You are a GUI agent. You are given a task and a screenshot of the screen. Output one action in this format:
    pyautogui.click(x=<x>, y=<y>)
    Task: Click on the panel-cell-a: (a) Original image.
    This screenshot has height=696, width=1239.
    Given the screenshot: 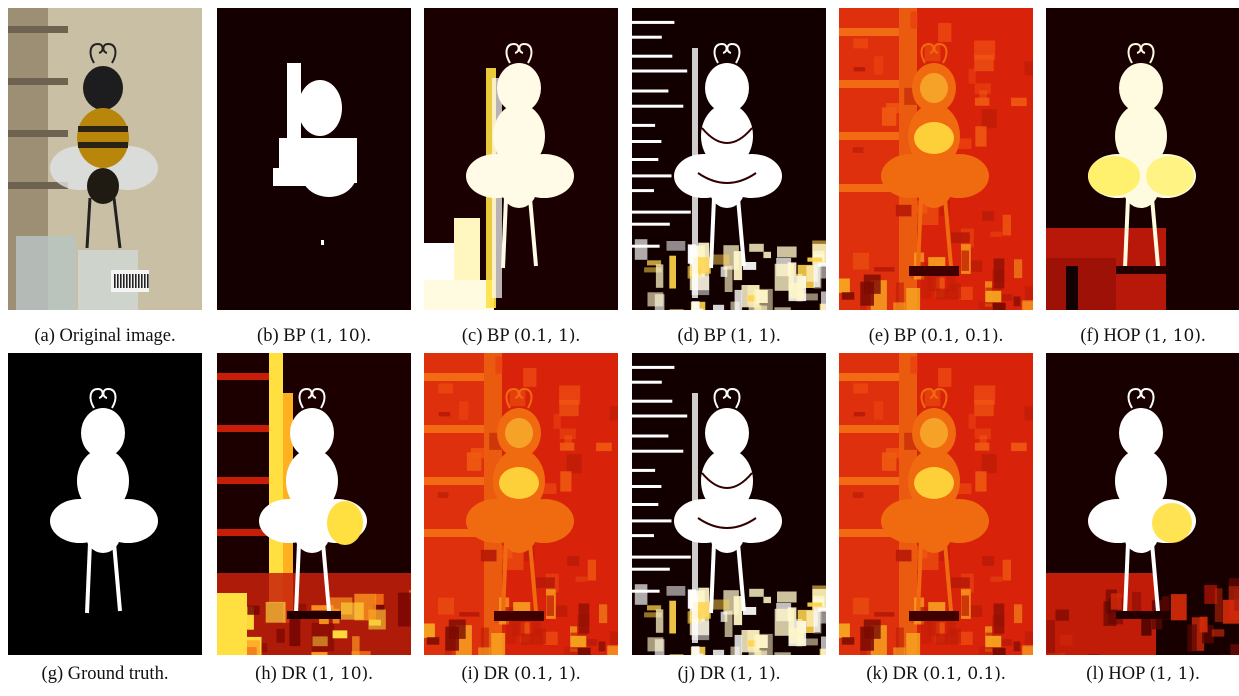 What is the action you would take?
    pyautogui.click(x=107, y=177)
    